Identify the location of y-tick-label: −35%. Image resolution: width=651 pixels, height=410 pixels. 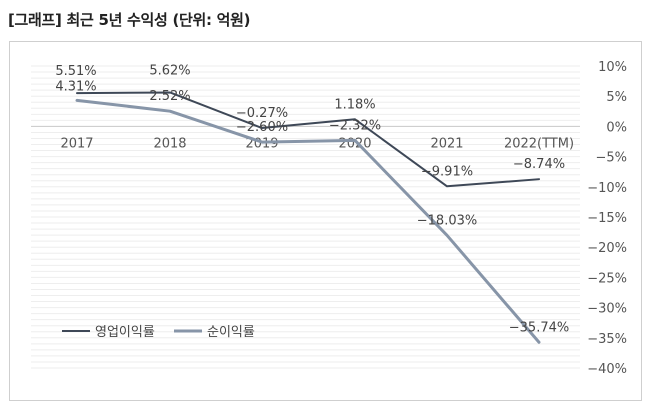
(607, 339).